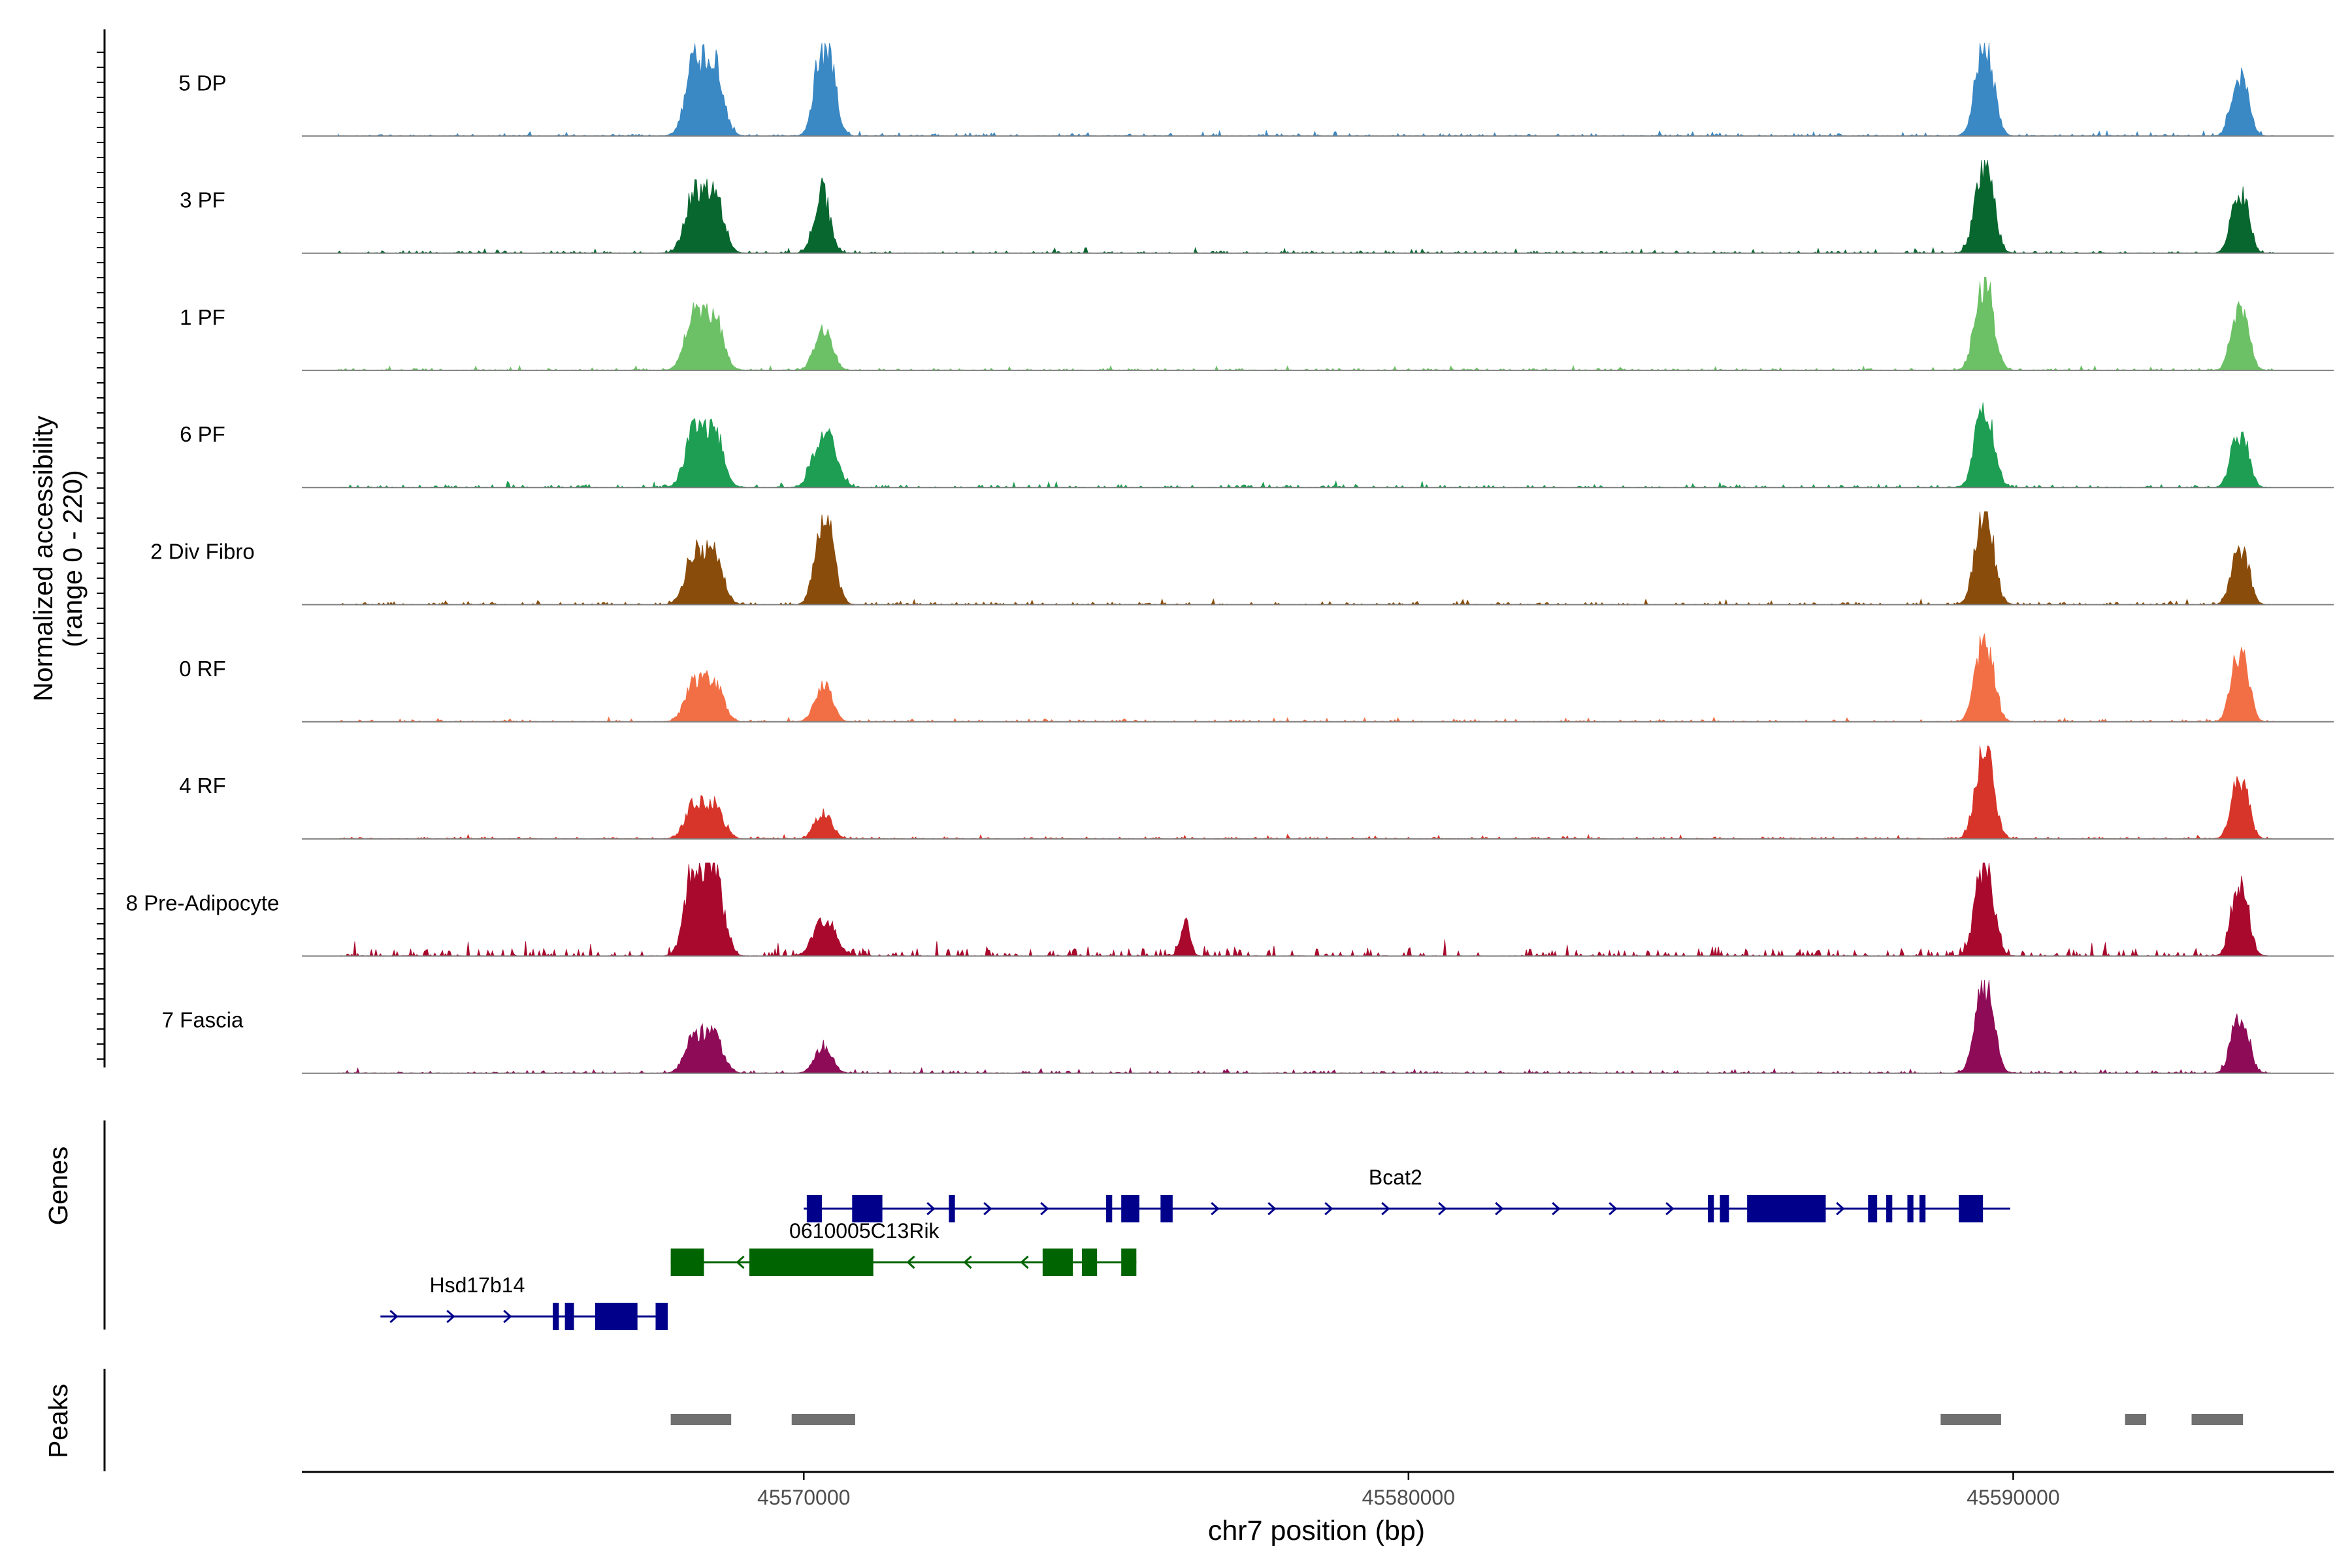 The width and height of the screenshot is (2352, 1568). Describe the element at coordinates (864, 1231) in the screenshot. I see `gene-name-label: 0610005C13Rik` at that location.